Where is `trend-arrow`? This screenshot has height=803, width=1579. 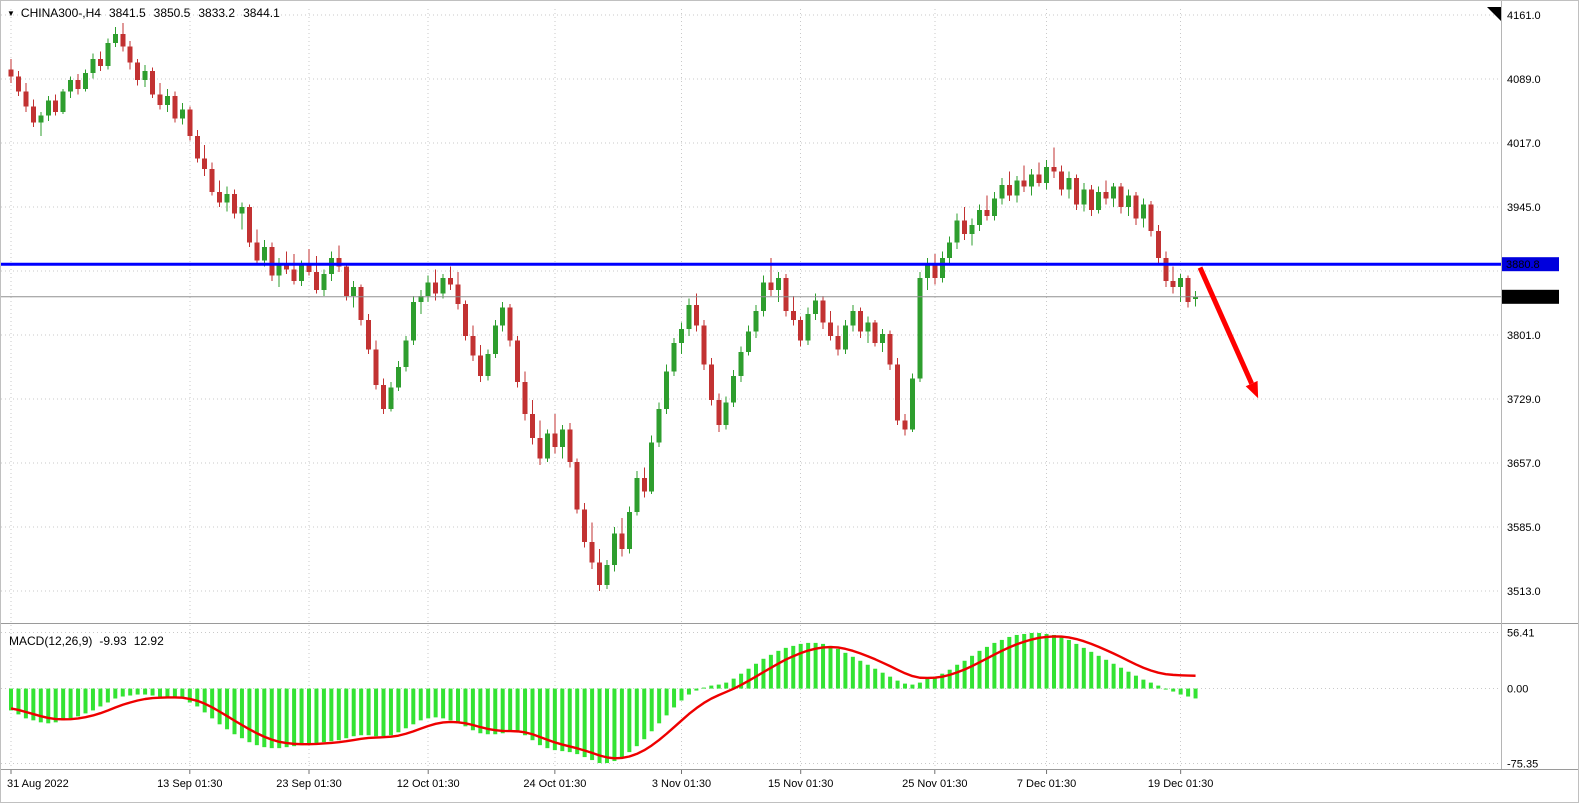 trend-arrow is located at coordinates (1225, 325).